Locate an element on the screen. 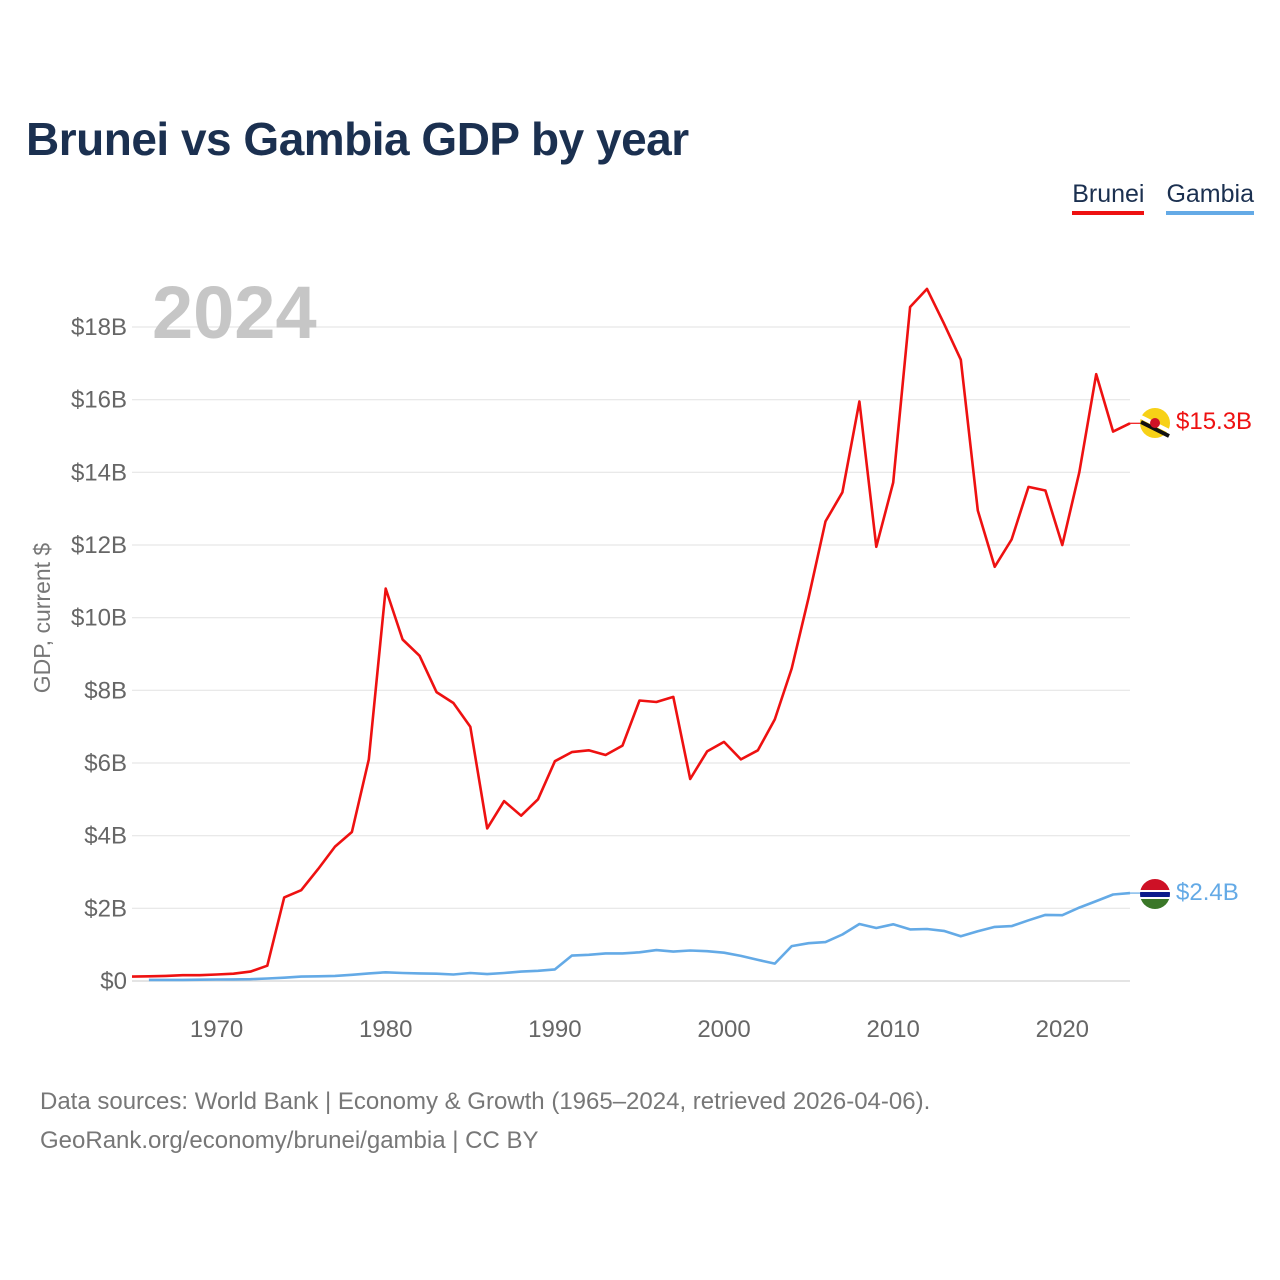  y-tick-label: $6B is located at coordinates (105, 763).